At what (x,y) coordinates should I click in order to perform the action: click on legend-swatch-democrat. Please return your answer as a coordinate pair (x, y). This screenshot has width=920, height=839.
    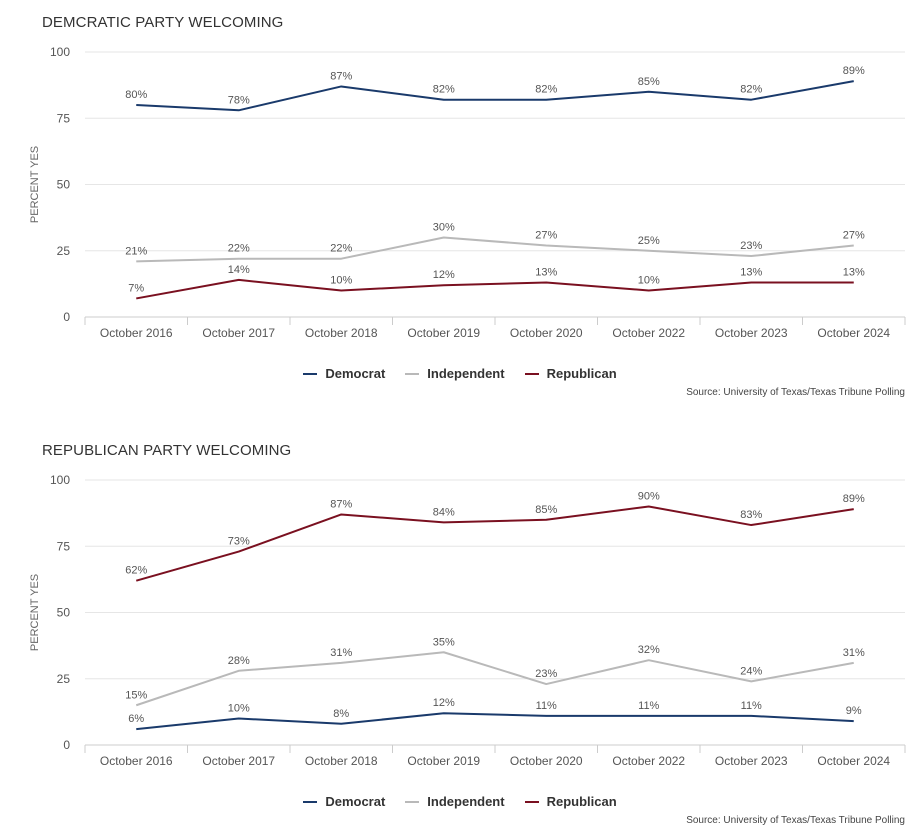
    Looking at the image, I should click on (310, 373).